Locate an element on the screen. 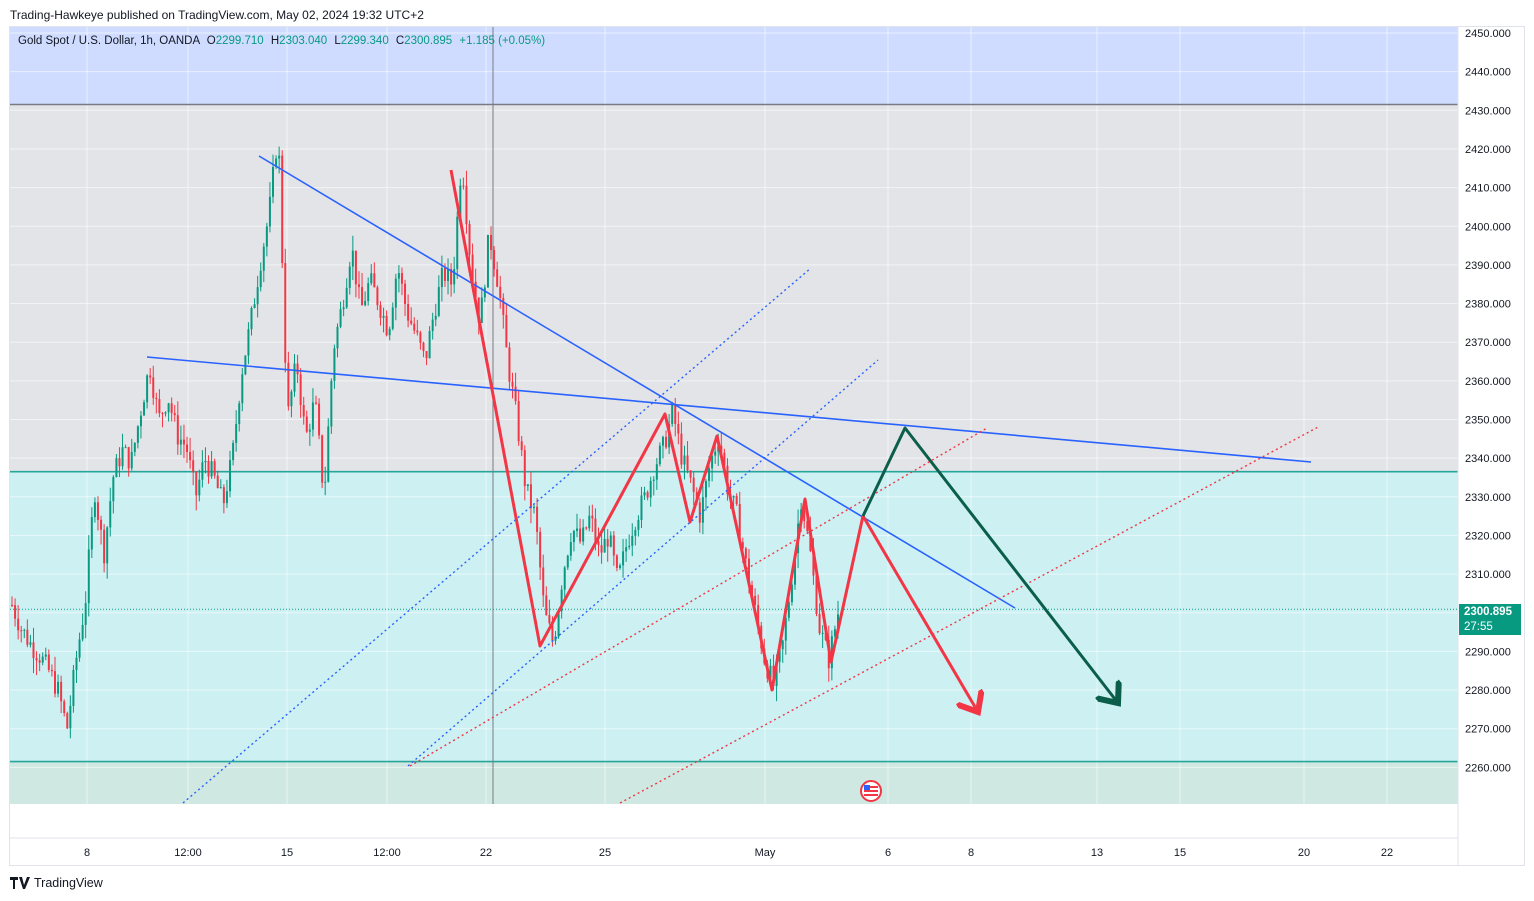  price-tick-label: 2310.000 is located at coordinates (1488, 575).